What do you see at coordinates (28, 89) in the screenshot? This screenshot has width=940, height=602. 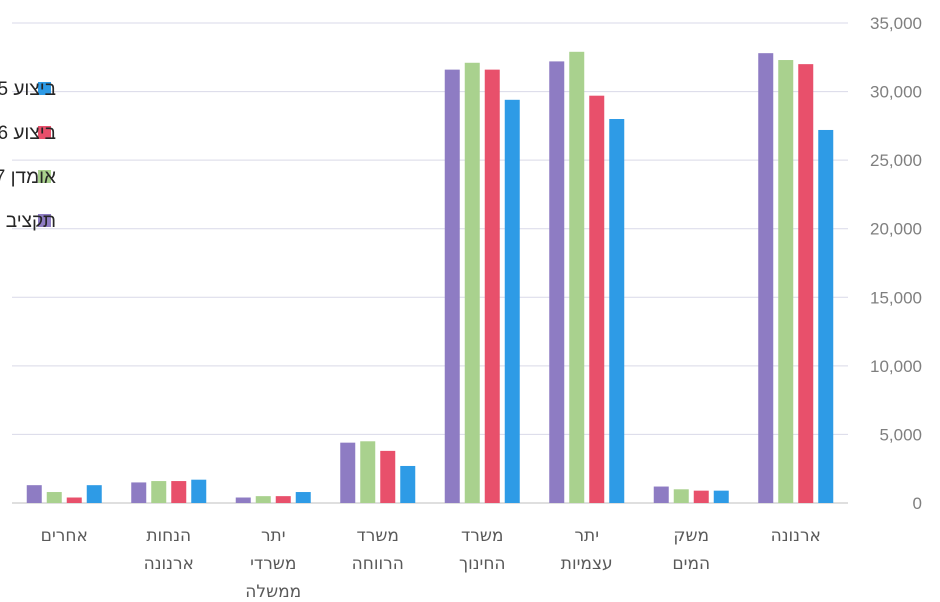 I see `legend-label: ביצוע 2015` at bounding box center [28, 89].